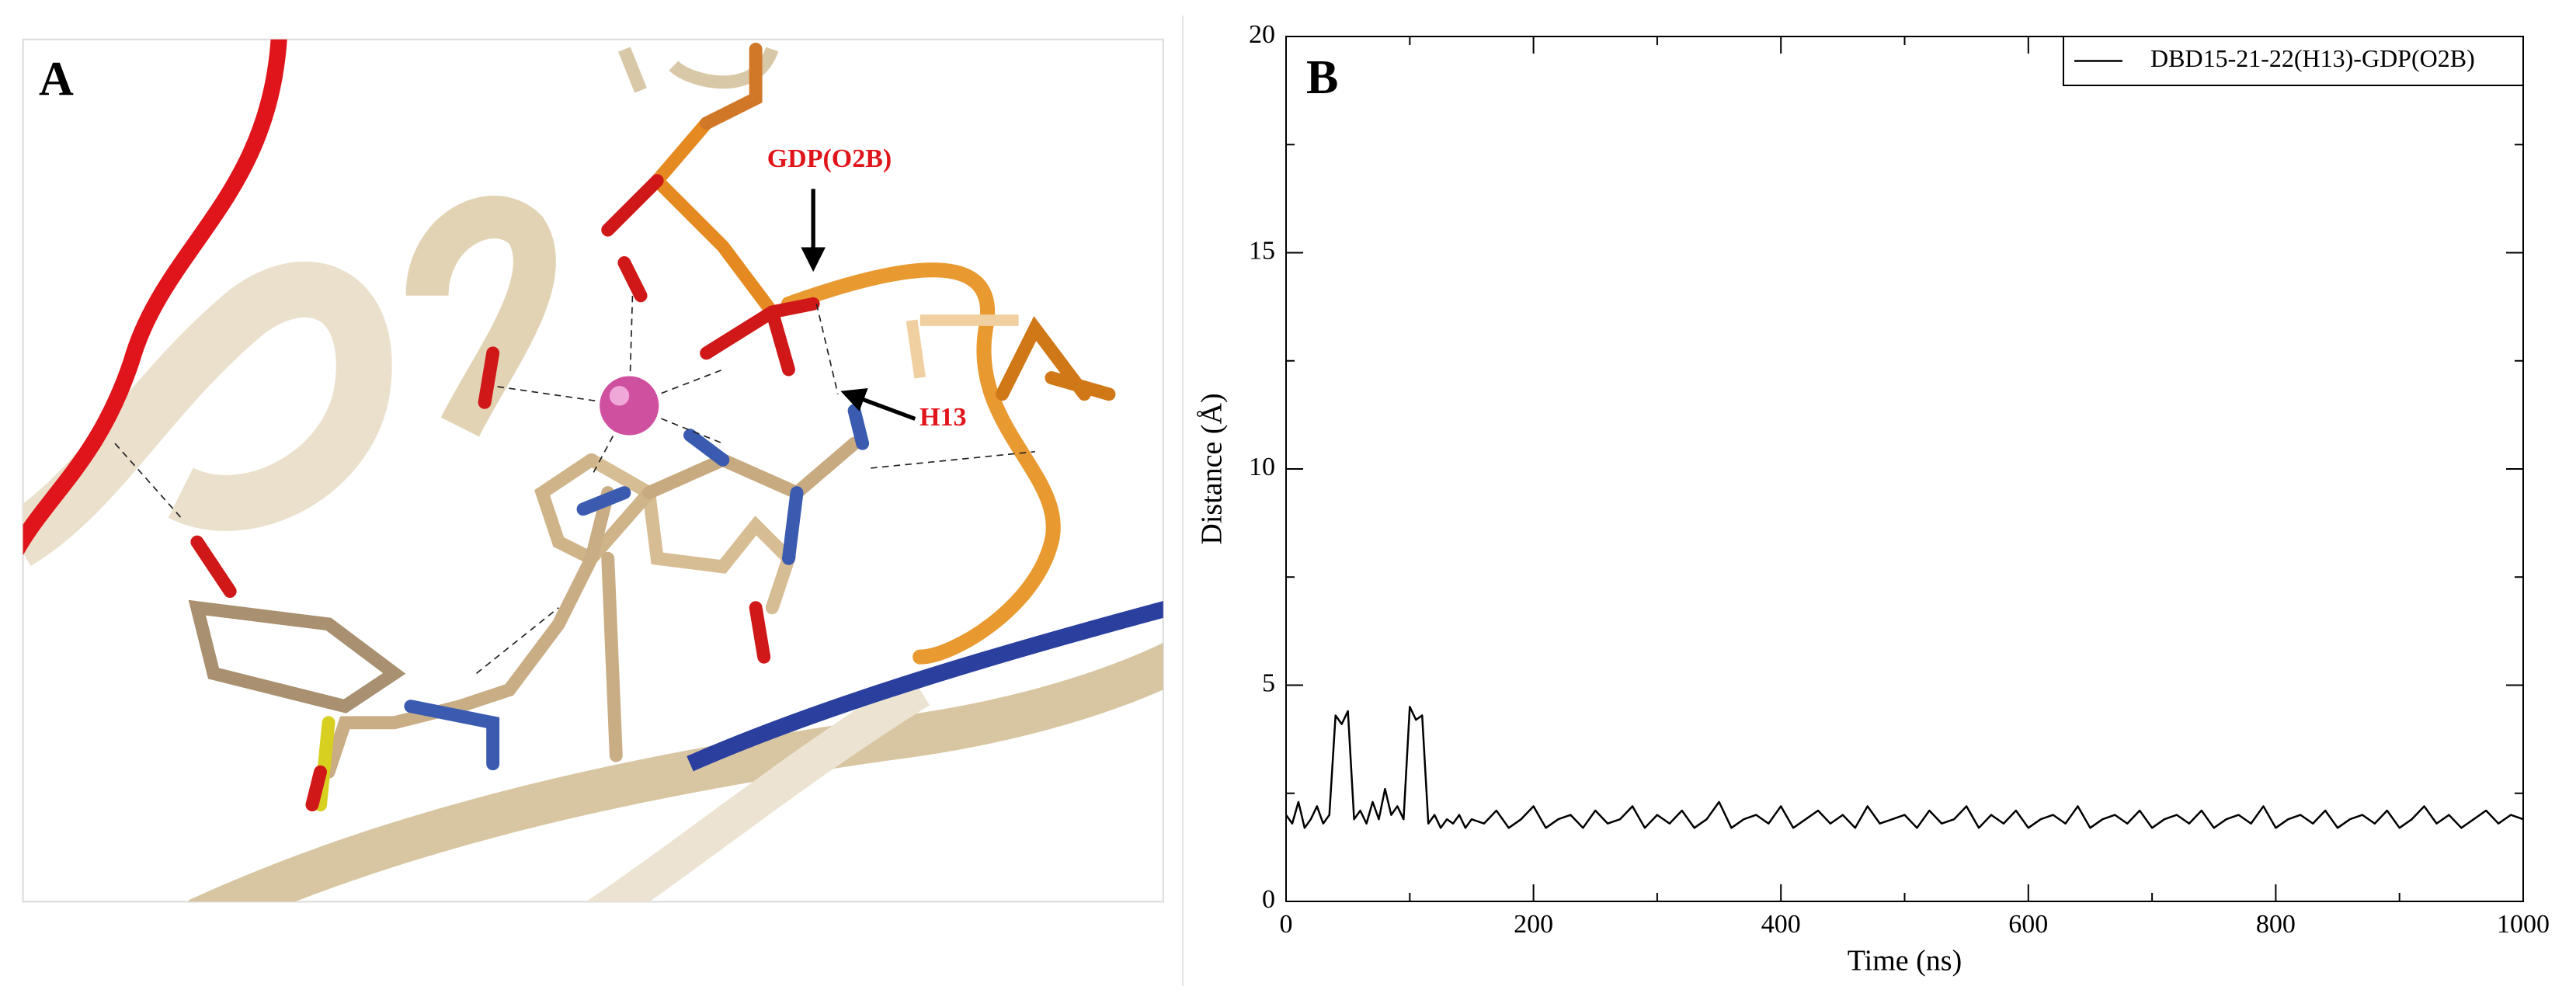 This screenshot has height=1000, width=2576. I want to click on annotation: GDP(O2B), so click(829, 158).